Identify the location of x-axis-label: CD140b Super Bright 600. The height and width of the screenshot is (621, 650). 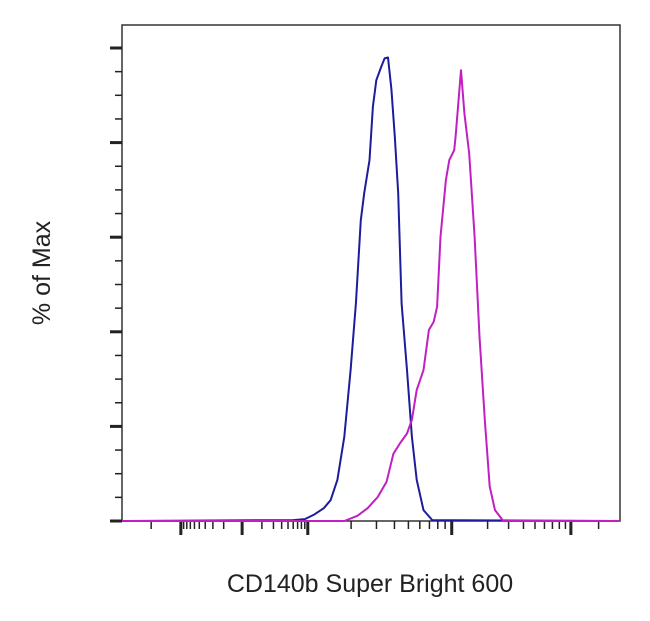
(370, 584).